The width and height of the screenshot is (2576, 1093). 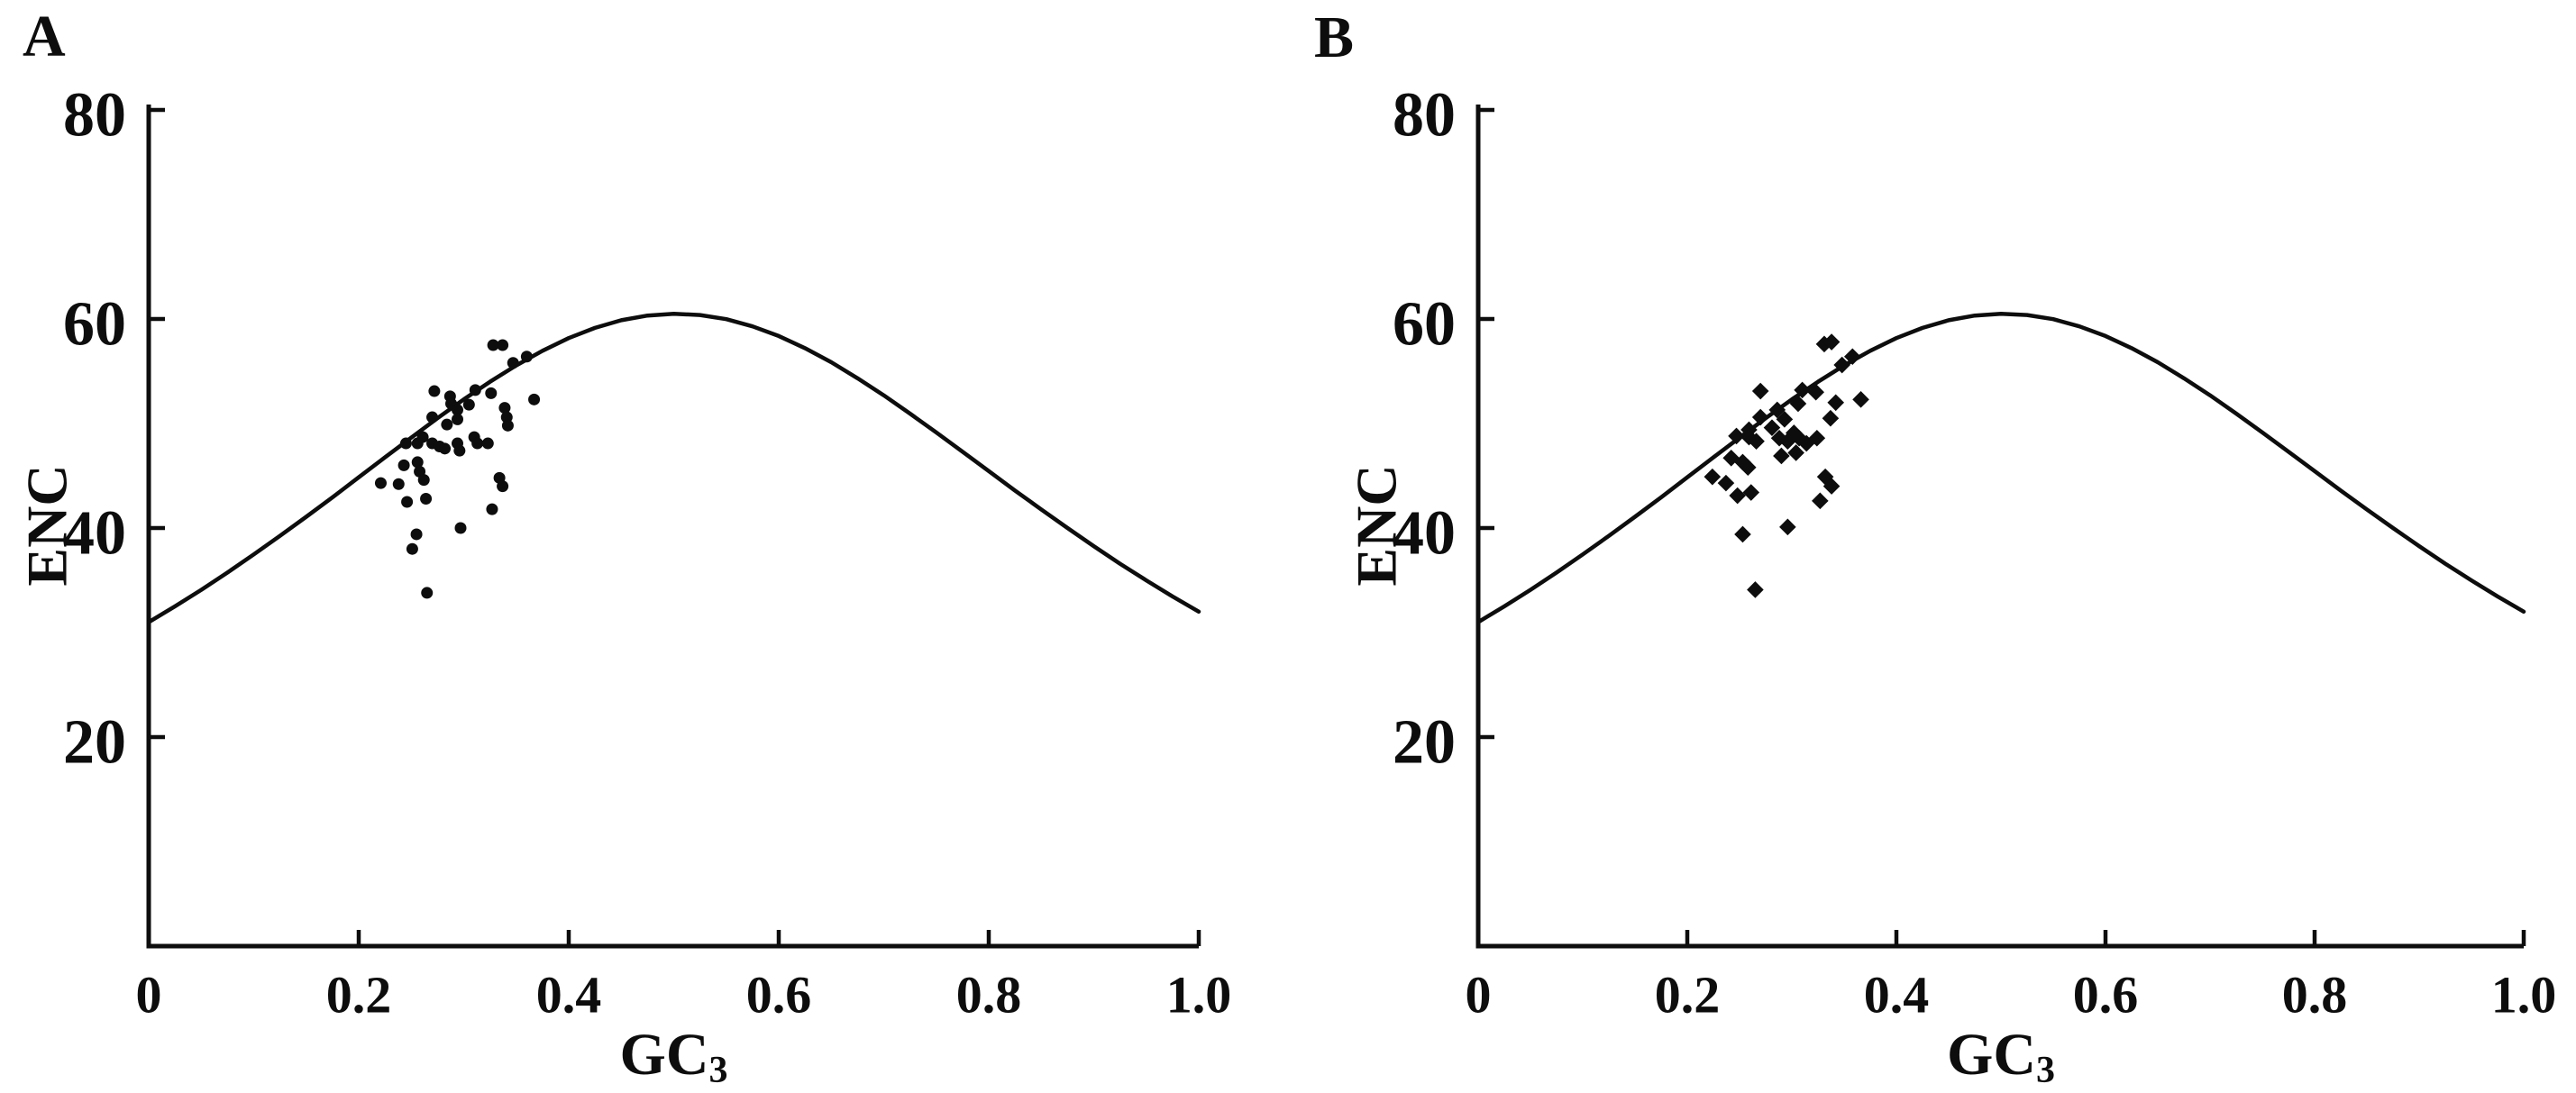 What do you see at coordinates (44, 36) in the screenshot?
I see `panel-a-label: A` at bounding box center [44, 36].